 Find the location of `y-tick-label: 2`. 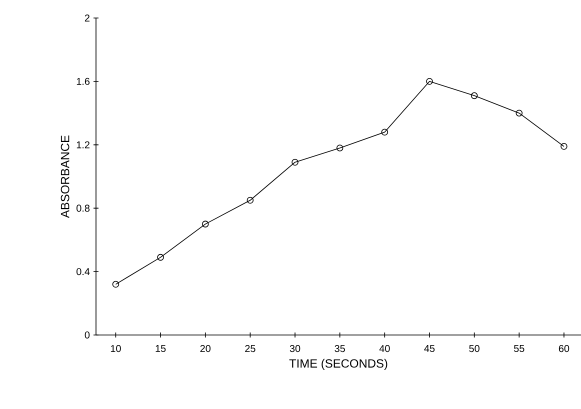

y-tick-label: 2 is located at coordinates (87, 18).